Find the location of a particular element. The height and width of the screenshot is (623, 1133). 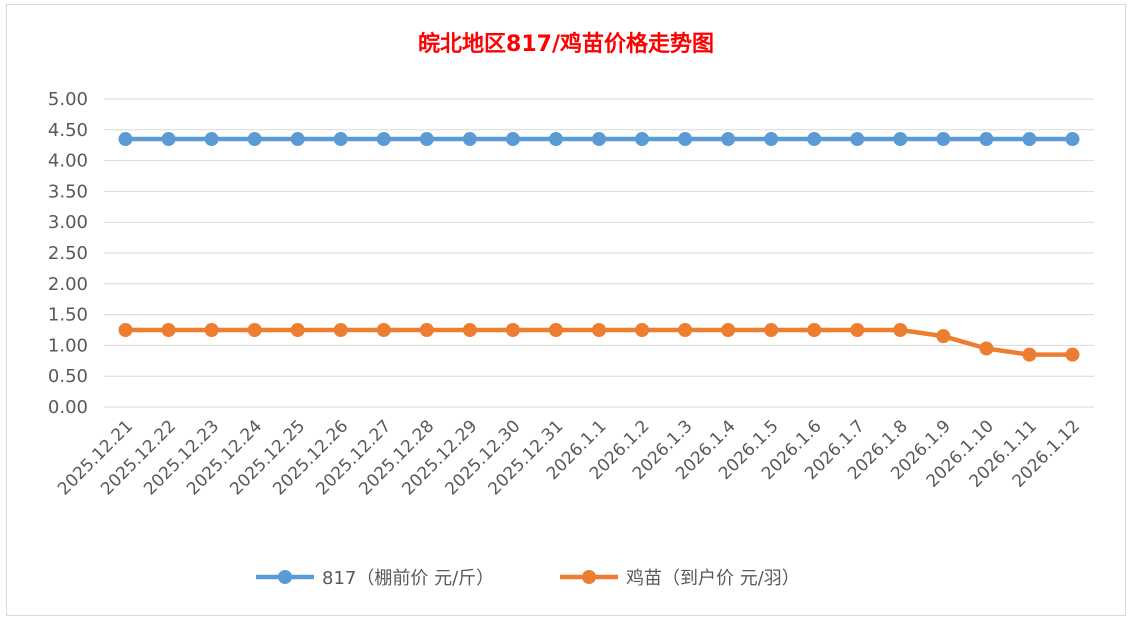

legend-label: 鸡苗（到户价 元/羽） is located at coordinates (713, 578).